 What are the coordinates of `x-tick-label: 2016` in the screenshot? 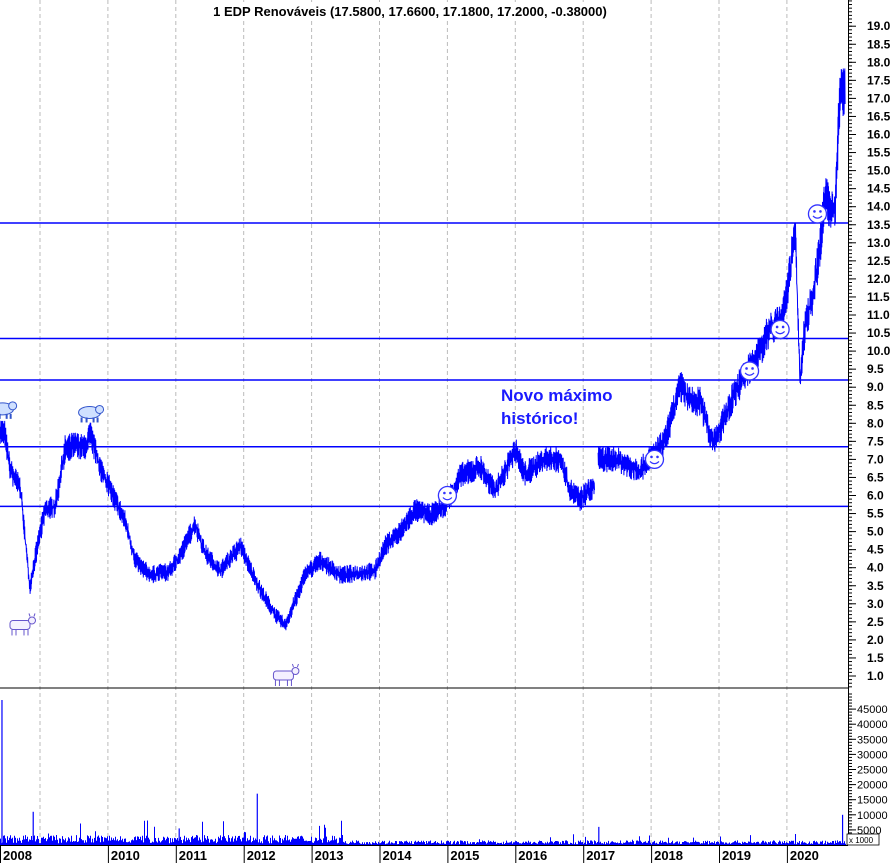 It's located at (532, 855).